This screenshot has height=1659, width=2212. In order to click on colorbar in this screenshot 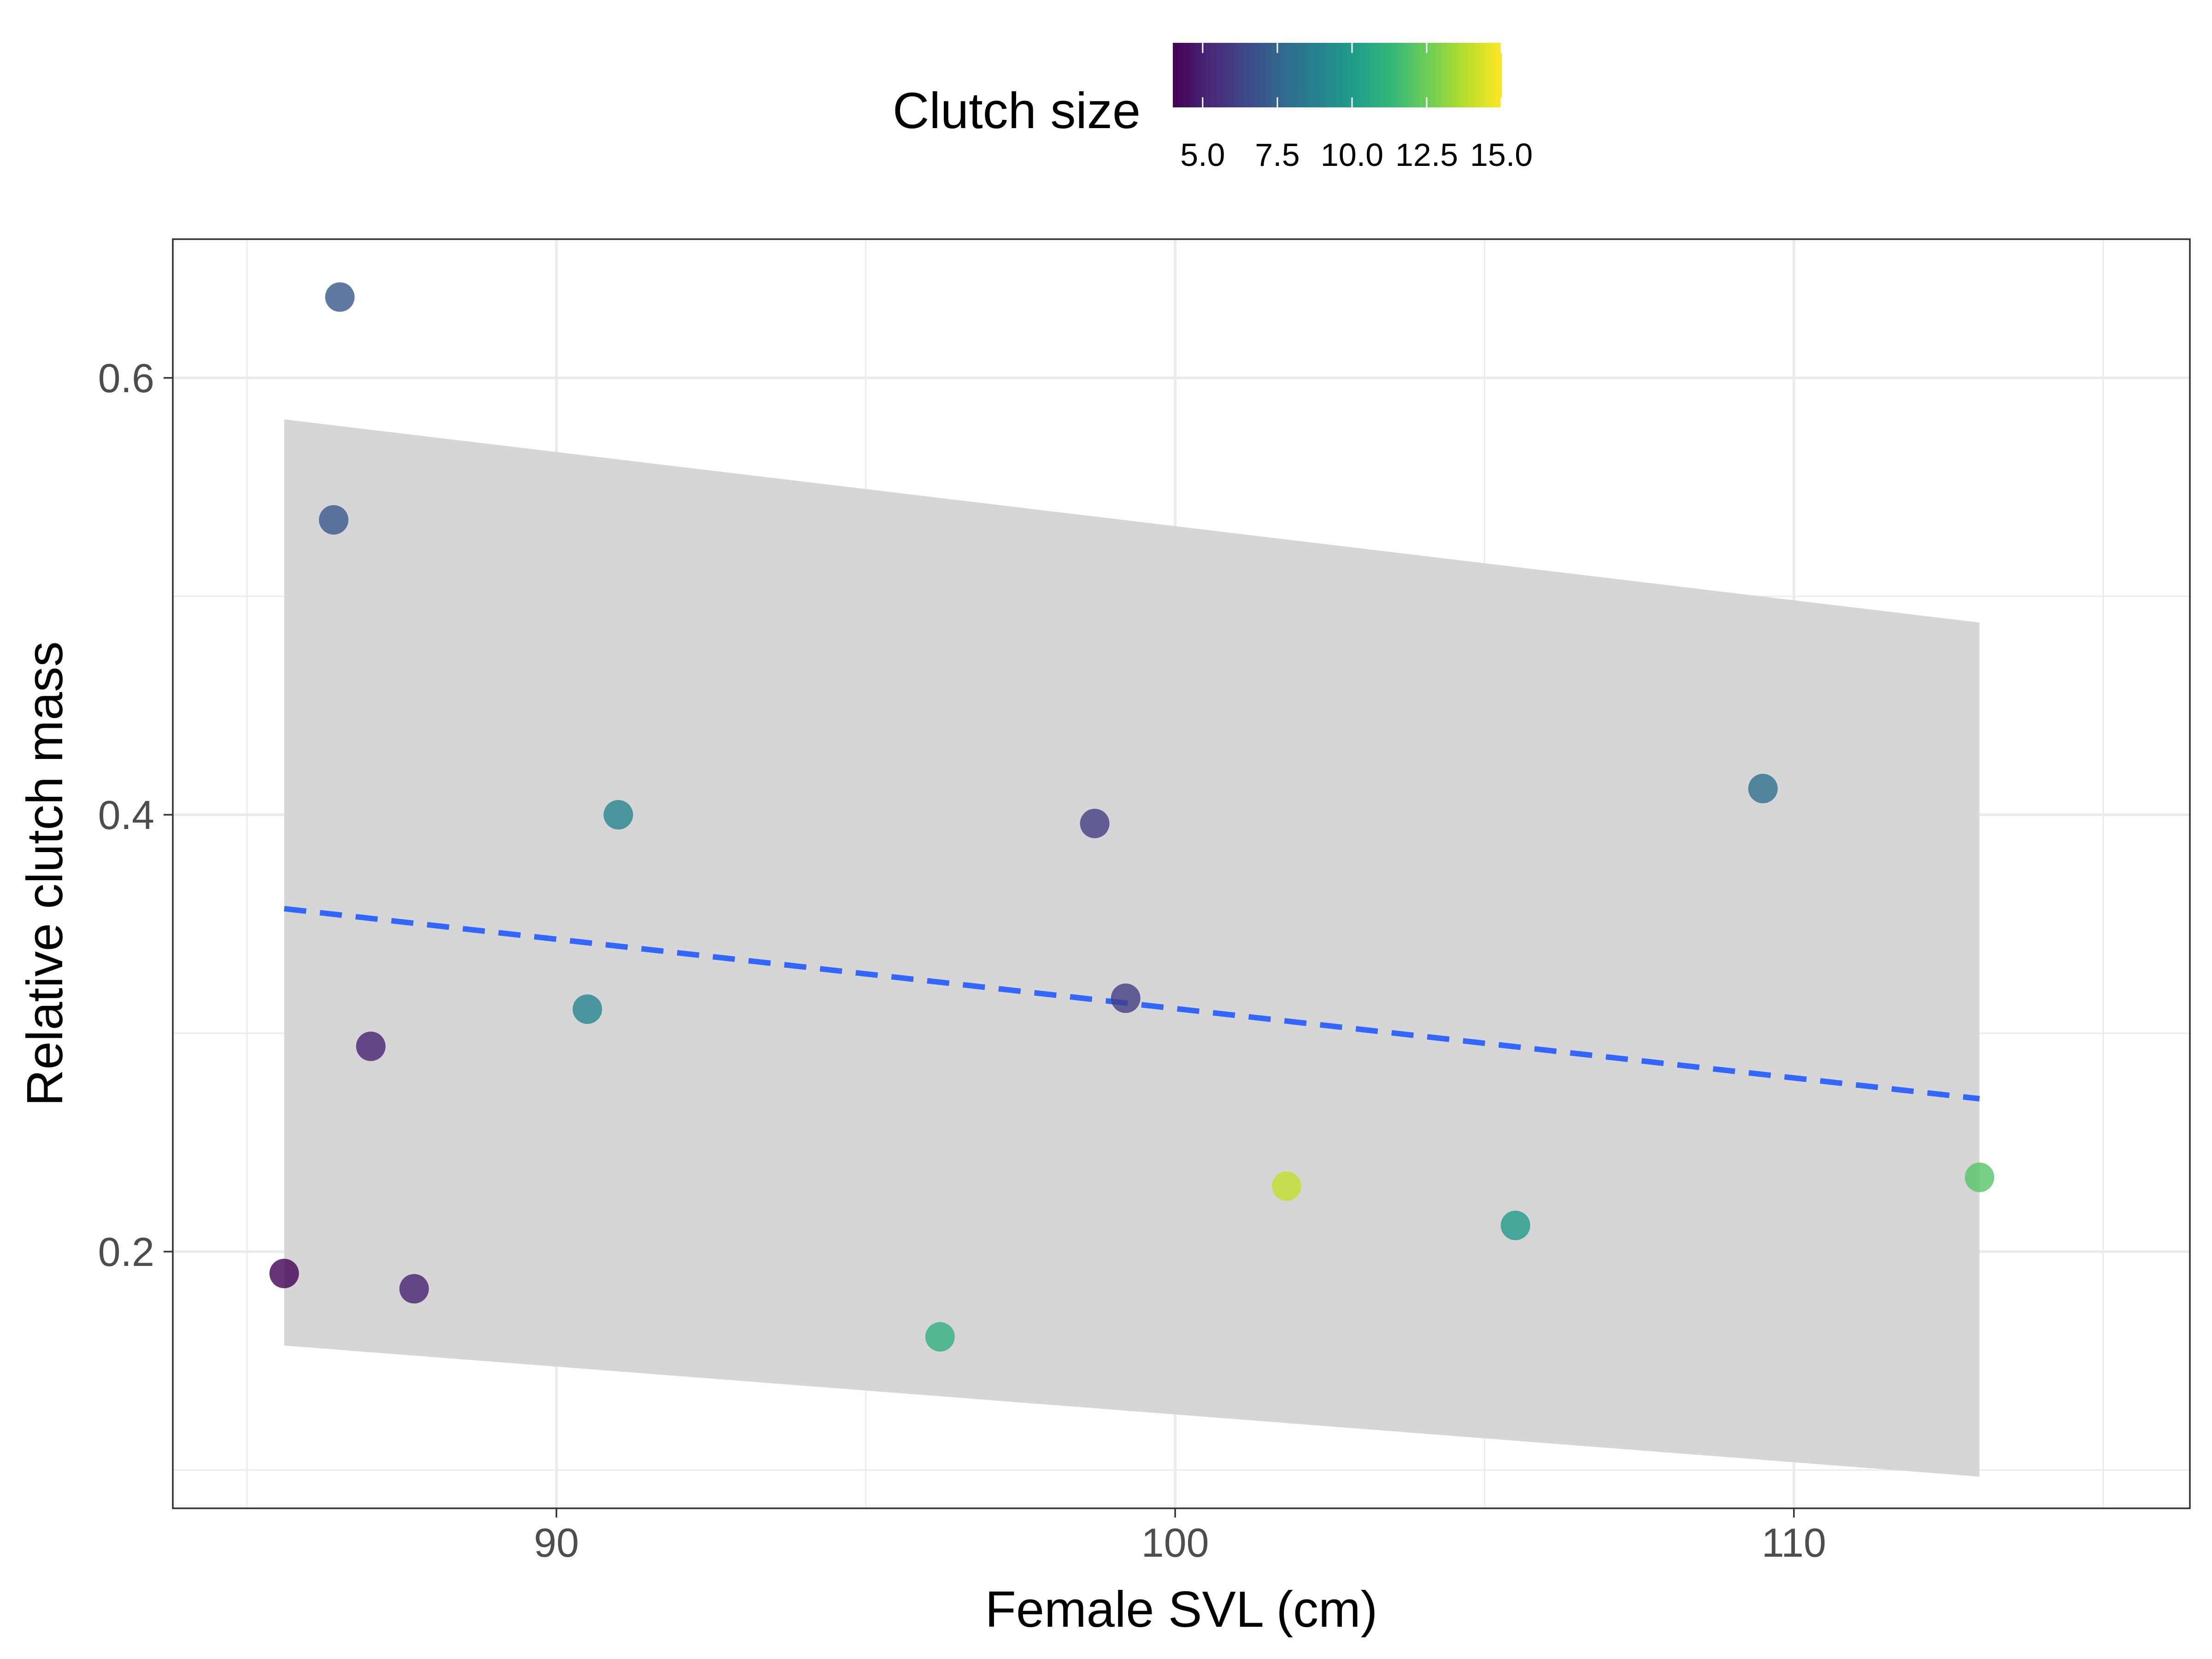, I will do `click(1337, 75)`.